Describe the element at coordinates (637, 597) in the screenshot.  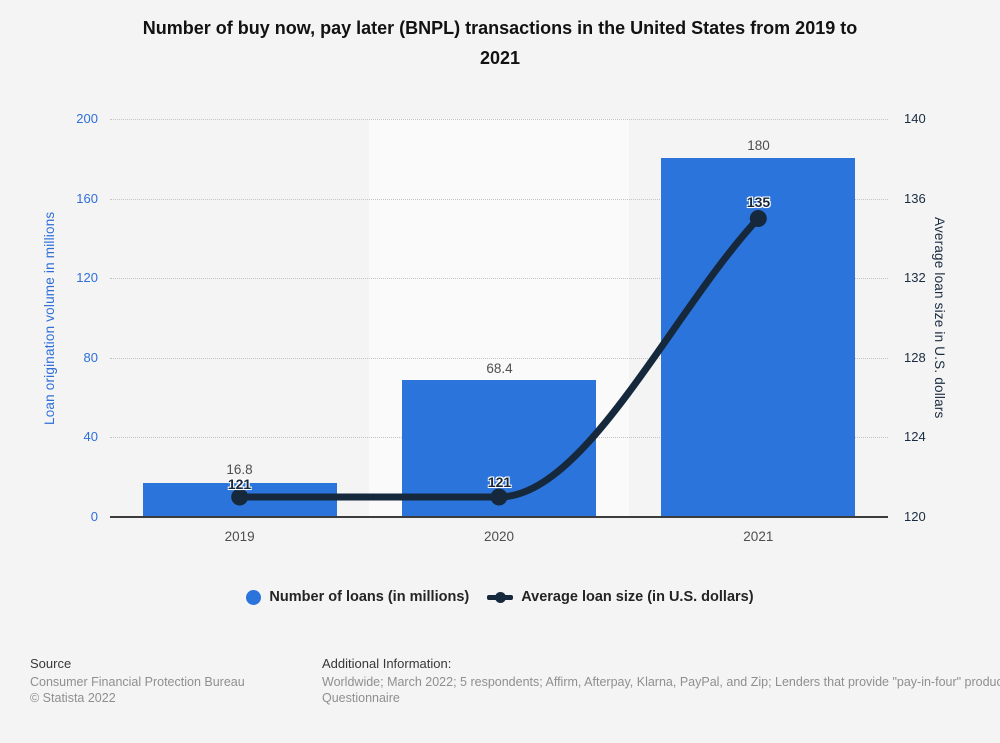
I see `legend-label: Average loan size (in U.S. dollars)` at that location.